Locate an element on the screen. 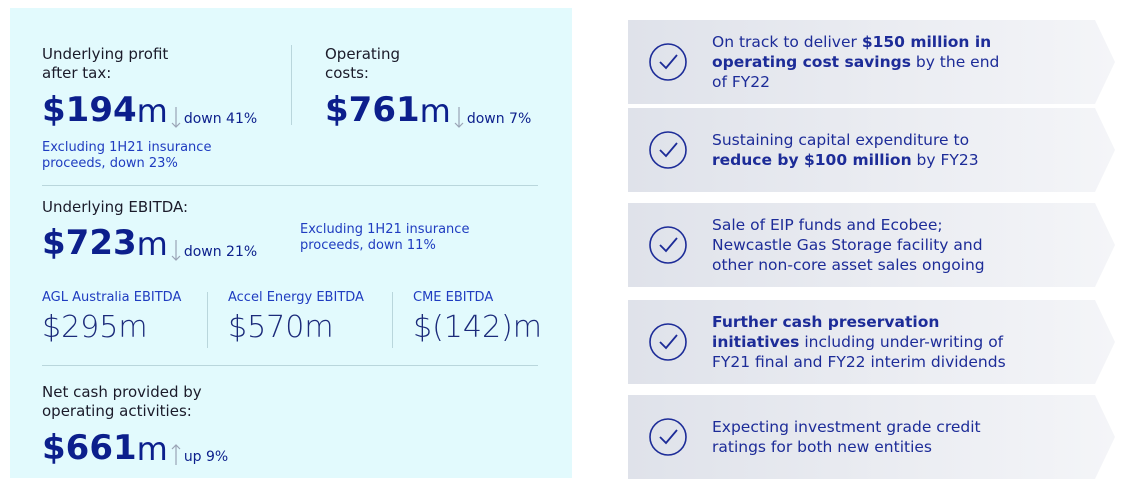 This screenshot has height=481, width=1130. value: $(142) is located at coordinates (463, 327).